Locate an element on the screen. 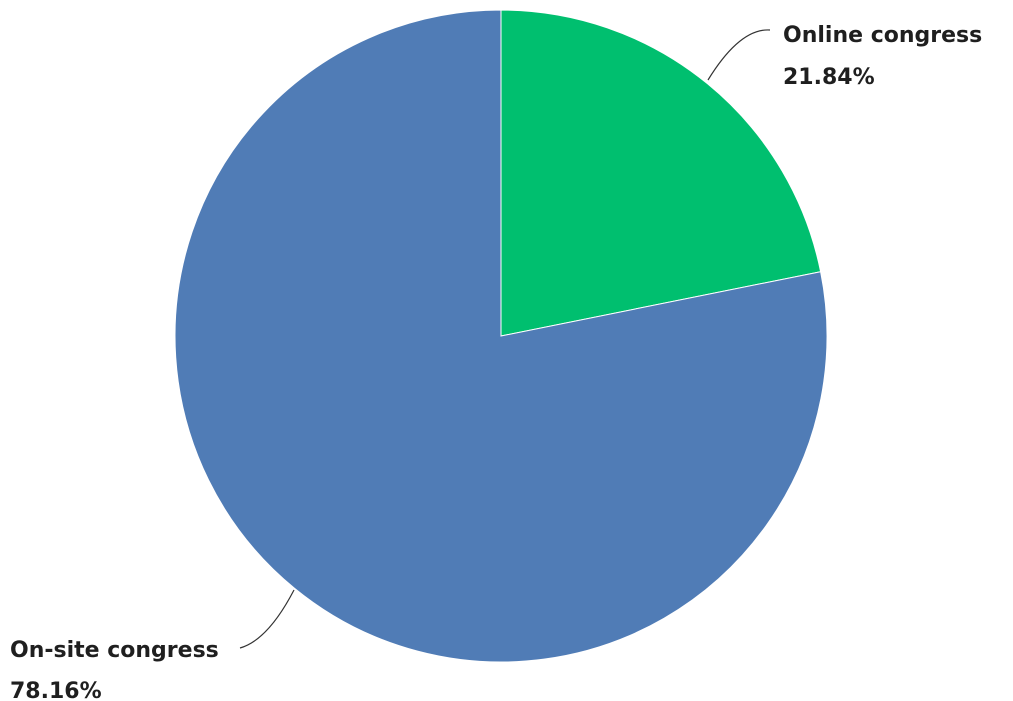 The width and height of the screenshot is (1013, 701). leader-line-on-site-congress is located at coordinates (267, 619).